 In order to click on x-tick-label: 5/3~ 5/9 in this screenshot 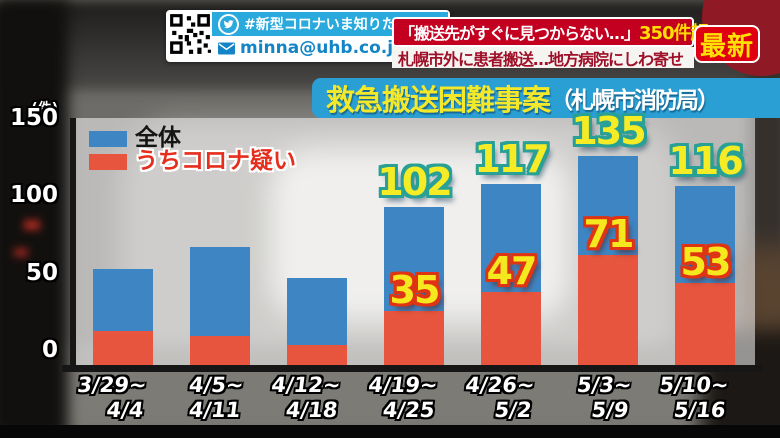, I will do `click(604, 397)`.